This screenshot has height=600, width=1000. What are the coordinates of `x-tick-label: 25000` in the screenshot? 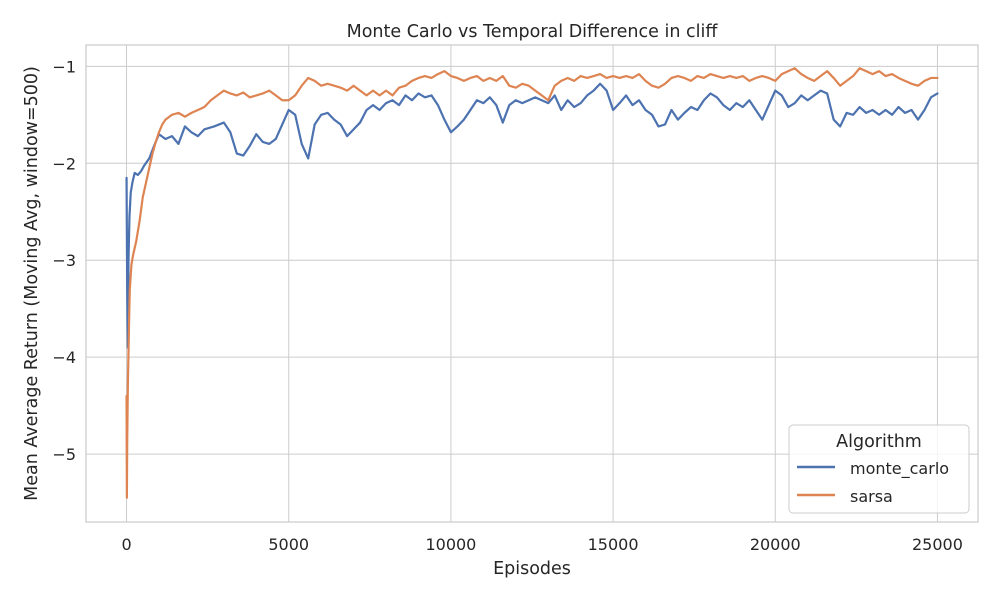 It's located at (937, 544).